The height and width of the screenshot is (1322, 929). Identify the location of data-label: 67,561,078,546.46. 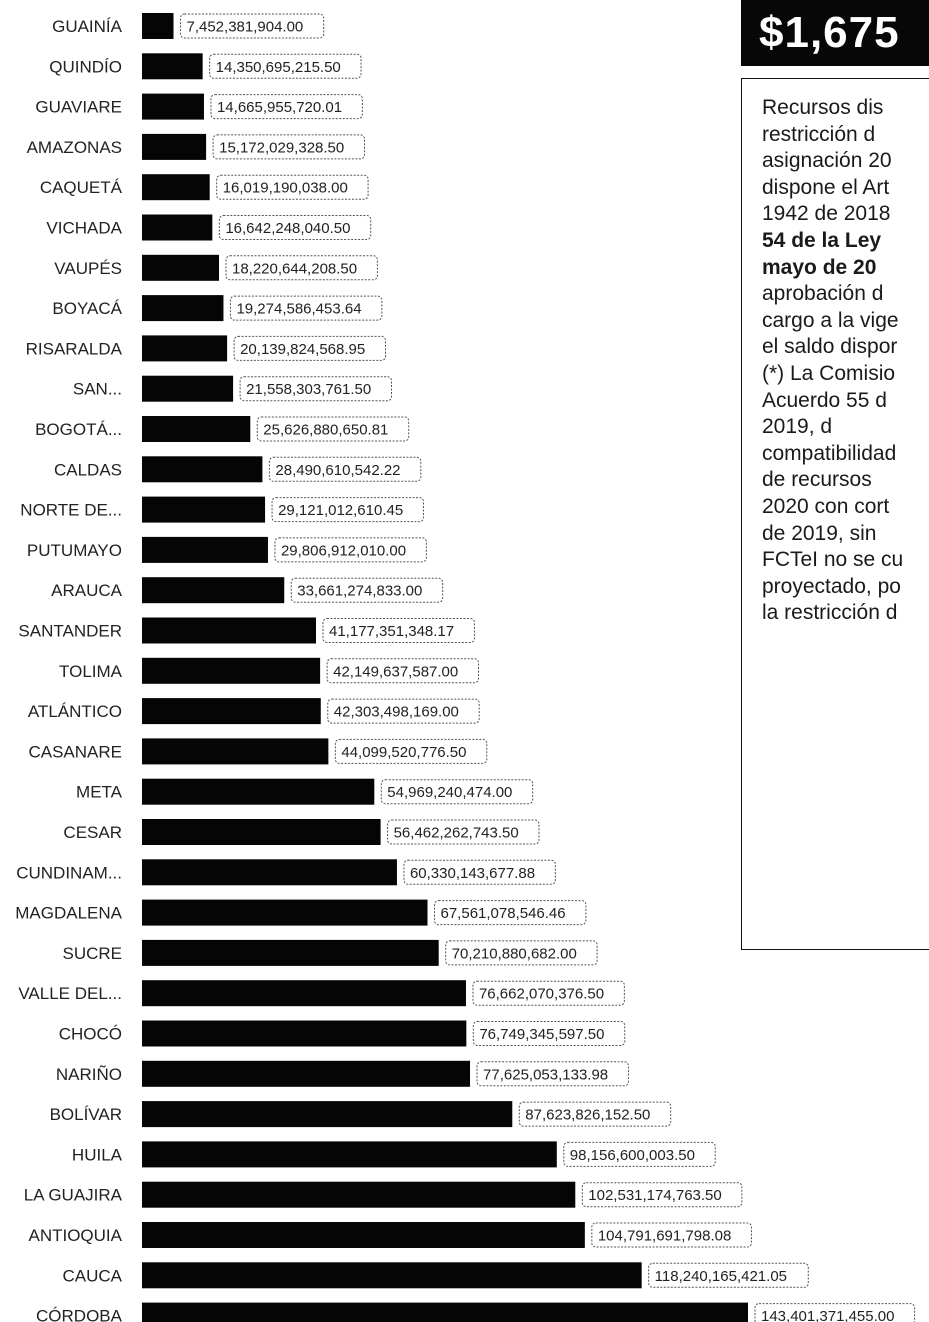
(503, 913).